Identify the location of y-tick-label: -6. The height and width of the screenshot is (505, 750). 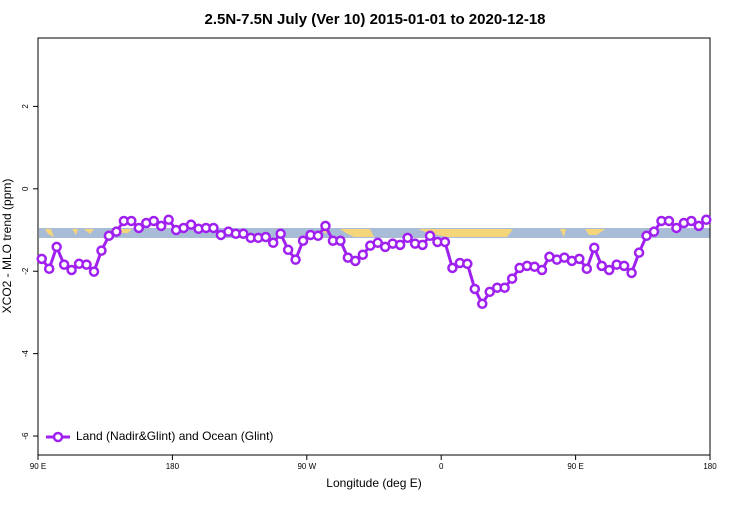
(25, 436).